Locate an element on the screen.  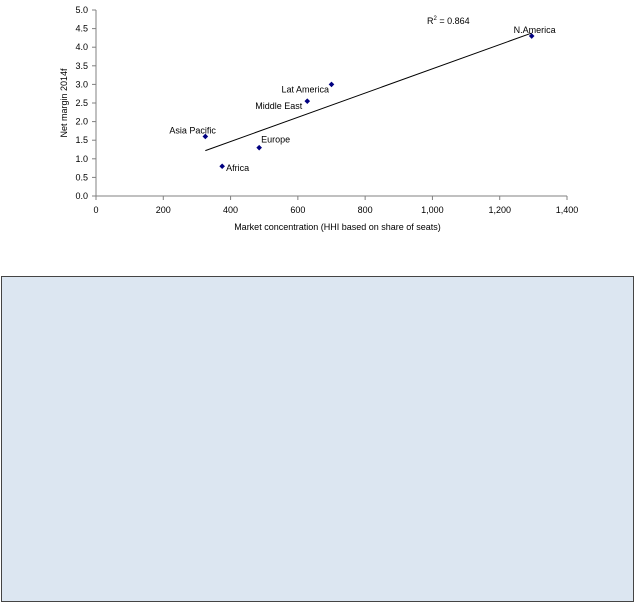
y-tick-label: 1.5 is located at coordinates (81, 140).